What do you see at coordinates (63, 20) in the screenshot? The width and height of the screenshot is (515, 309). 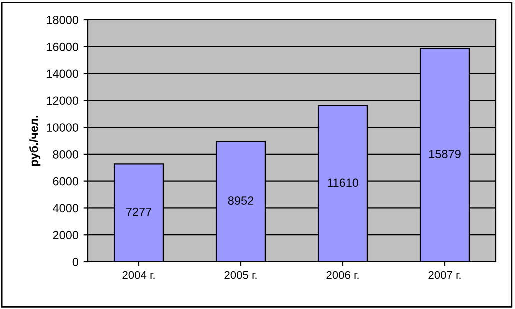 I see `y-tick-label: 18000` at bounding box center [63, 20].